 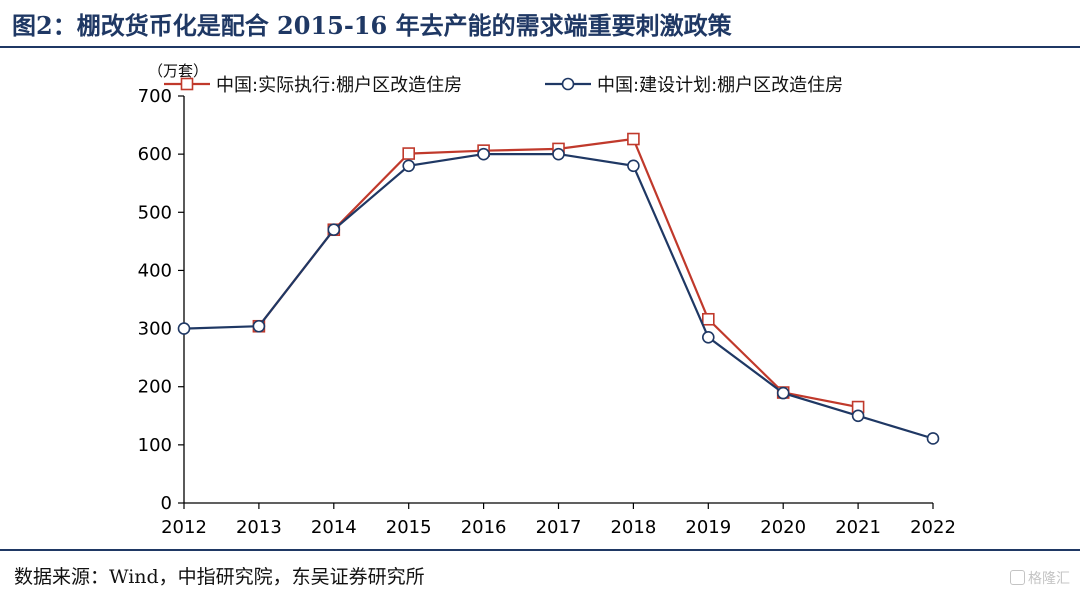 I want to click on x-tick-label: 2012, so click(x=184, y=527).